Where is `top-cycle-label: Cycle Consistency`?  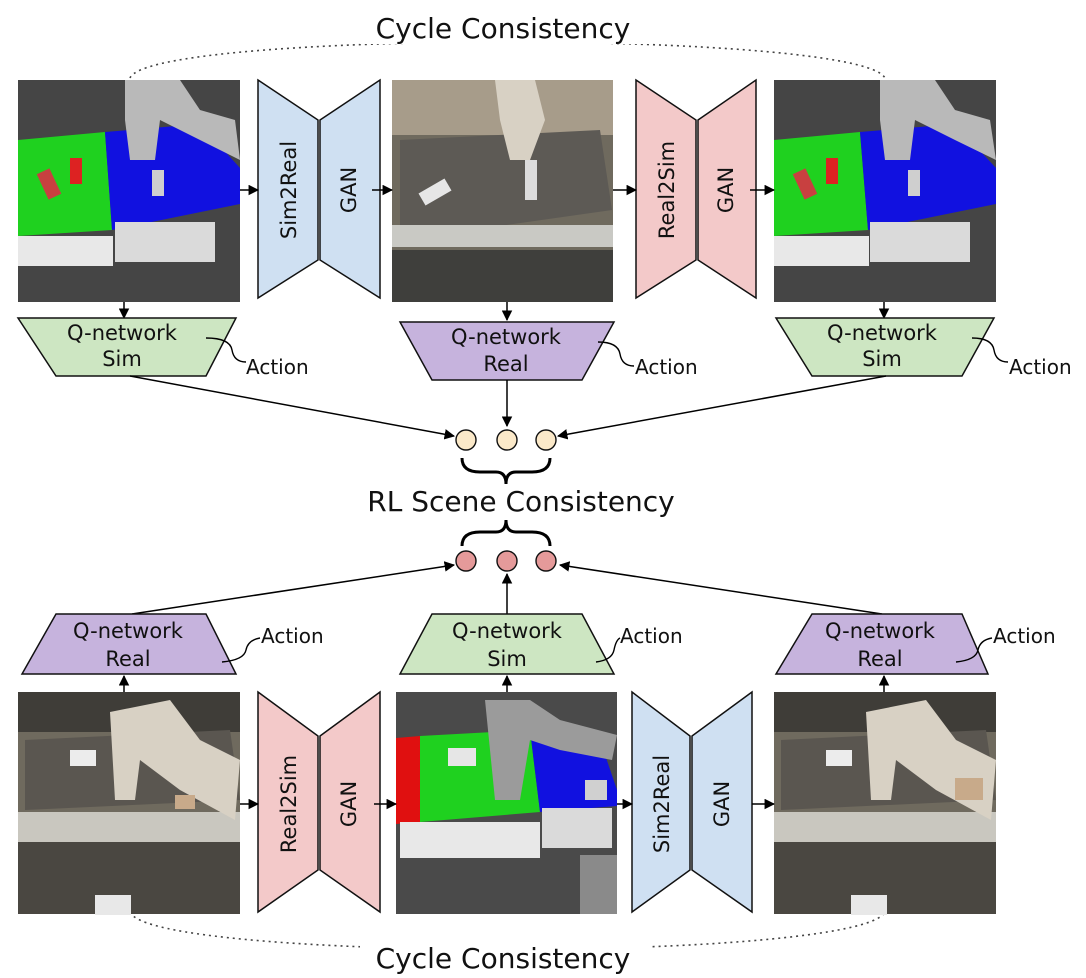 top-cycle-label: Cycle Consistency is located at coordinates (503, 28).